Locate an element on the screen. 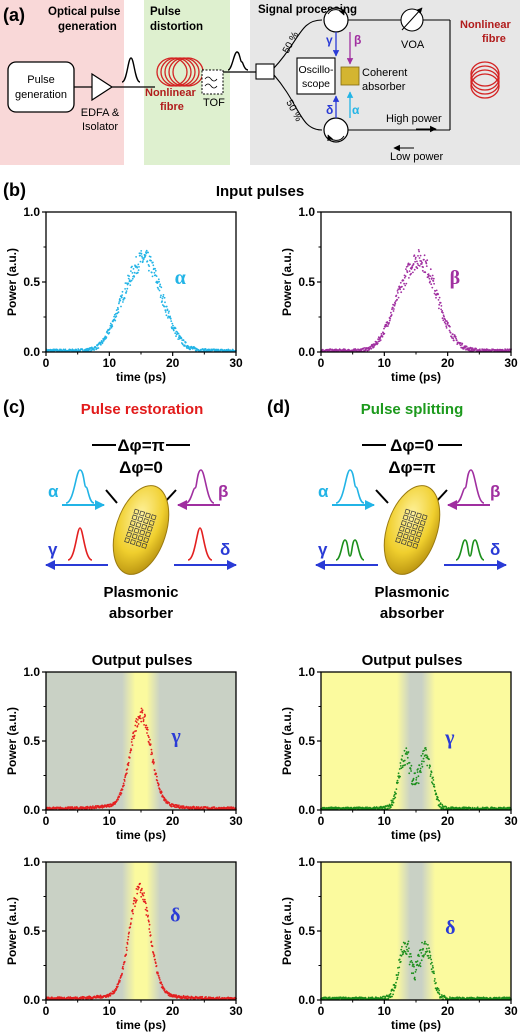 Image resolution: width=520 pixels, height=1035 pixels. output-pulses-title-c: Output pulses is located at coordinates (142, 660).